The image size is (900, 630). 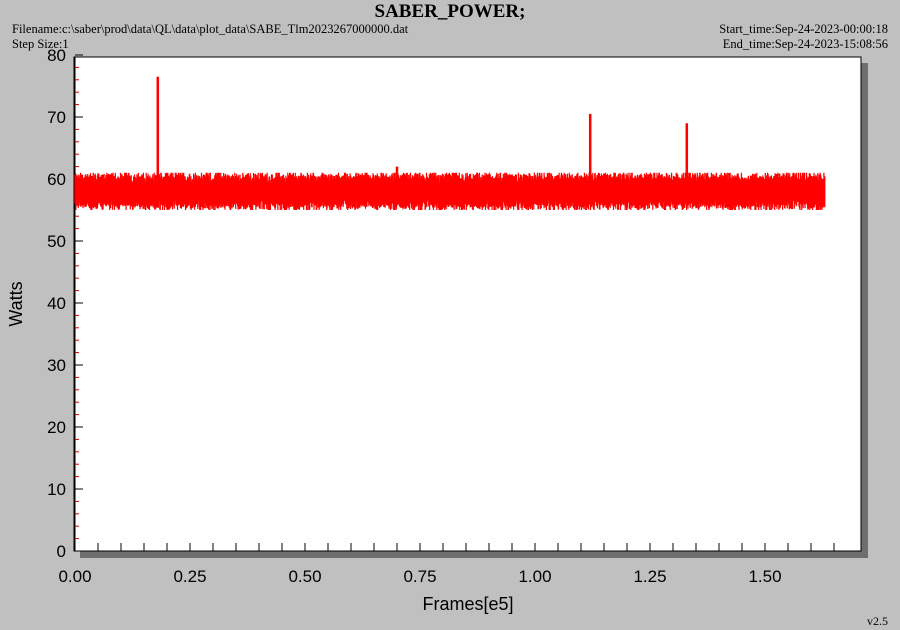 What do you see at coordinates (304, 576) in the screenshot?
I see `x-tick-label: 0.50` at bounding box center [304, 576].